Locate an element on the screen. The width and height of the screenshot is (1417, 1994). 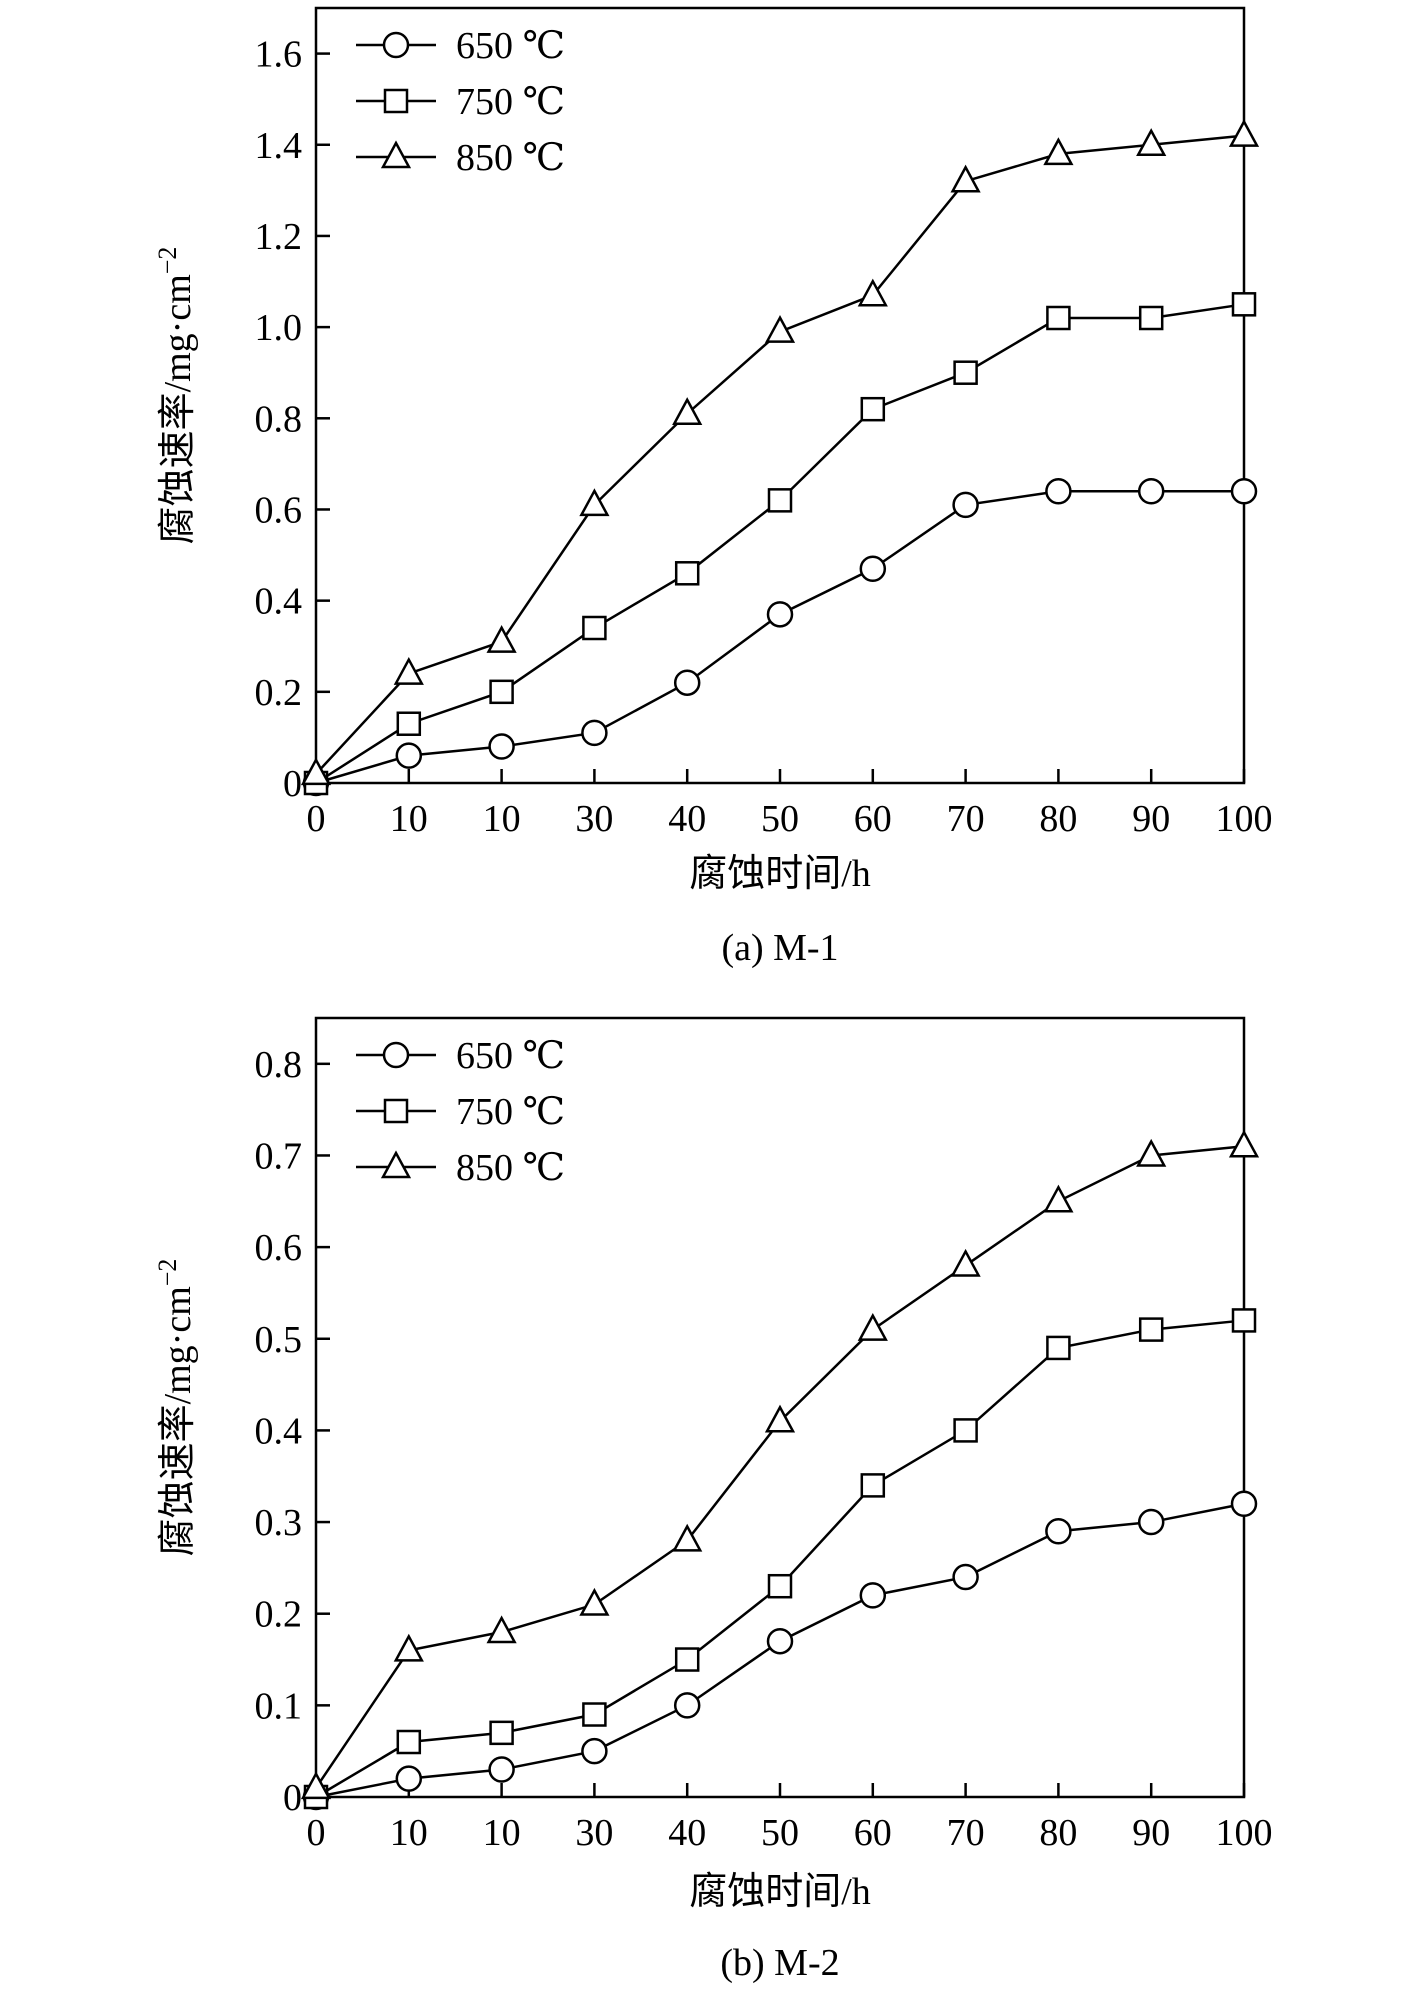
y-tick-label: 1.0 is located at coordinates (279, 328).